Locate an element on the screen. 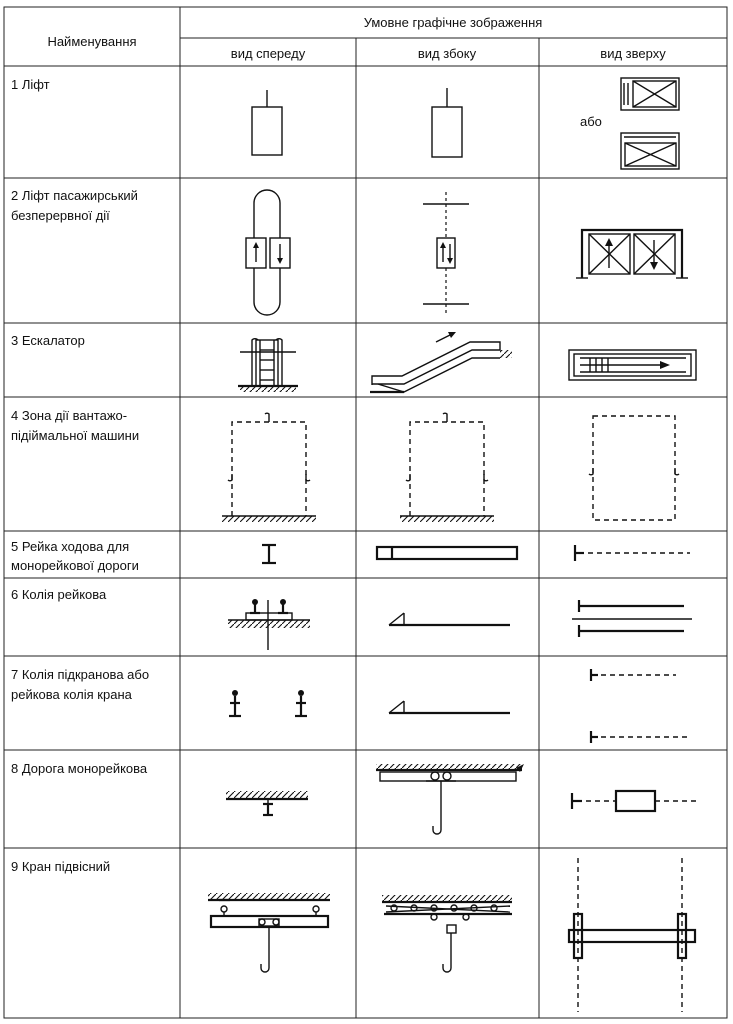 Image resolution: width=733 pixels, height=1024 pixels. row-name: 2 Ліфт пасажирський is located at coordinates (74, 195).